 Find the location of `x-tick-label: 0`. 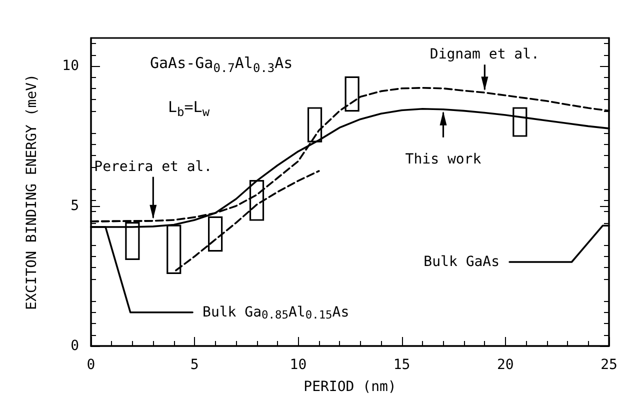

x-tick-label: 0 is located at coordinates (91, 365).